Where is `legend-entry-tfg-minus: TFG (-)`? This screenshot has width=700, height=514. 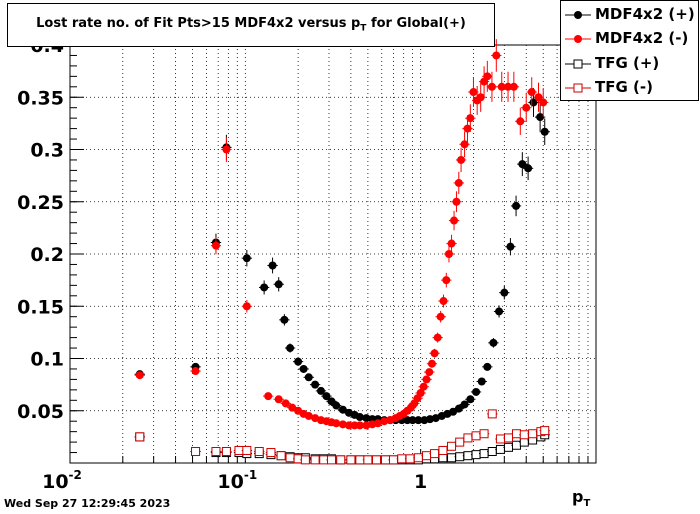 legend-entry-tfg-minus: TFG (-) is located at coordinates (630, 88).